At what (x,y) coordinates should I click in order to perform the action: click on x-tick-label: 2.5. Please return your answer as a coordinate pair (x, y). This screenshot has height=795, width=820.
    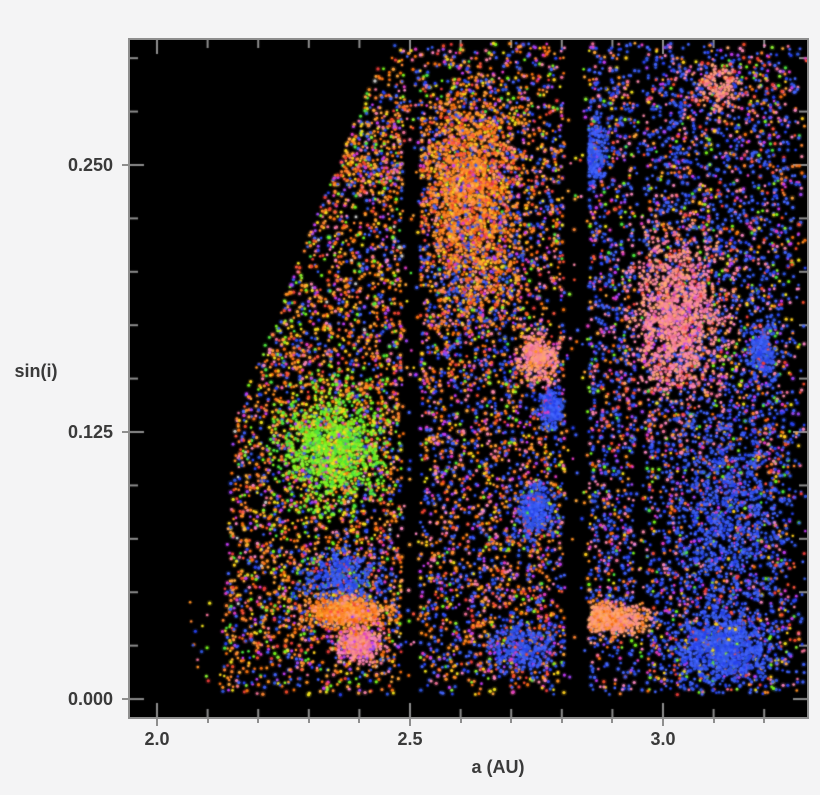
    Looking at the image, I should click on (410, 739).